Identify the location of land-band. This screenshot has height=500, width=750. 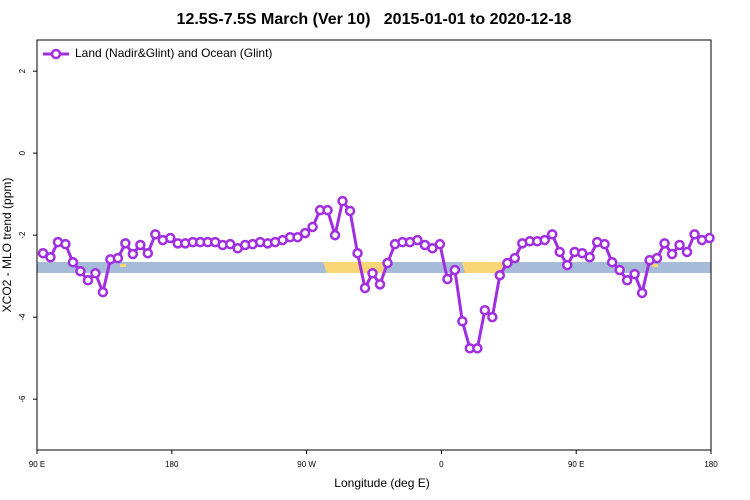
(483, 267).